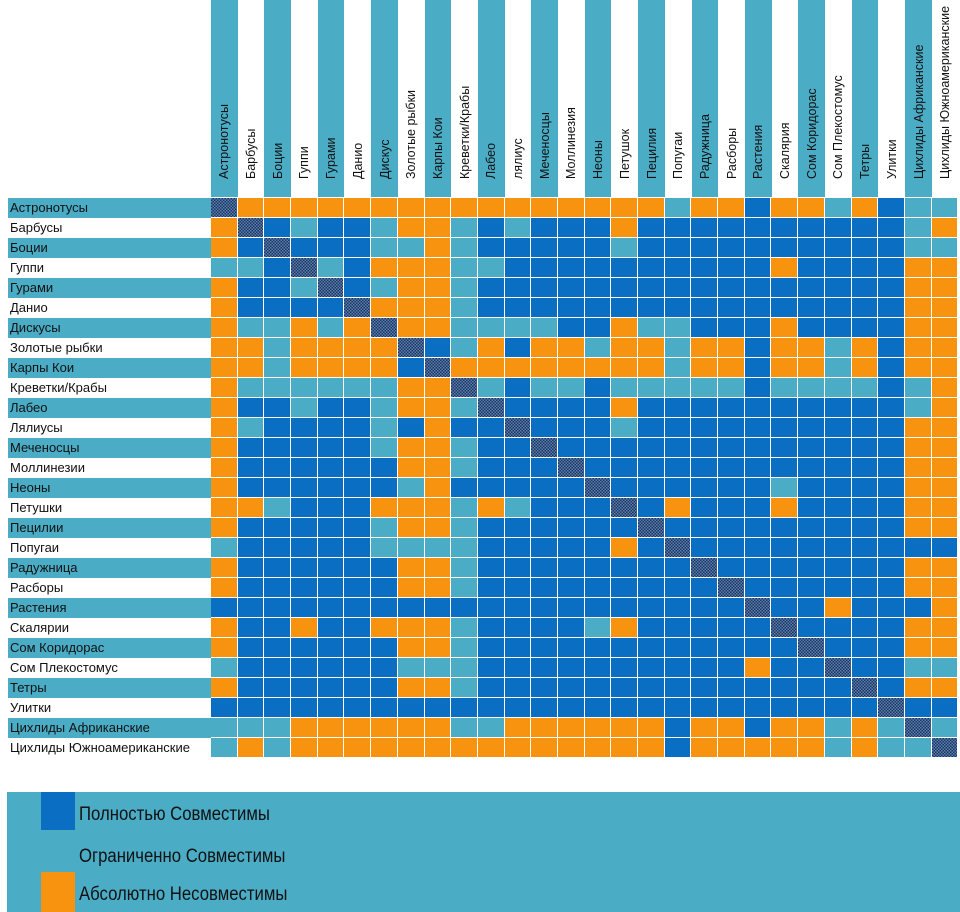 The height and width of the screenshot is (912, 960). Describe the element at coordinates (838, 127) in the screenshot. I see `column-header-label: Сом Плекостомус` at that location.